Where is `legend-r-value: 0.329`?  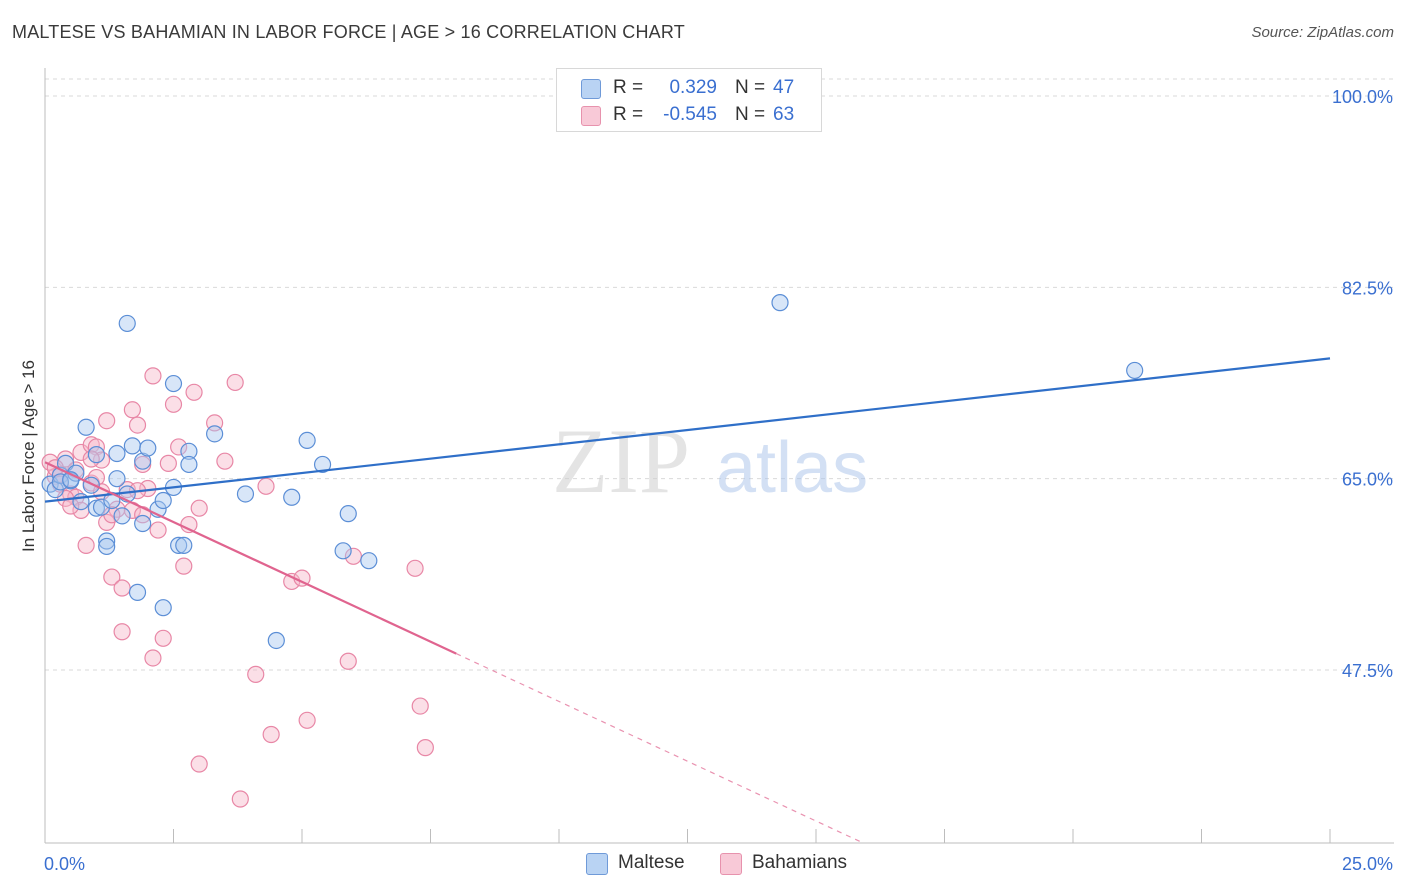
legend-r-value: 0.329 is located at coordinates (693, 87).